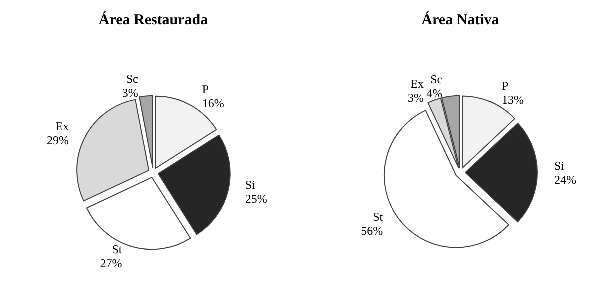 The width and height of the screenshot is (615, 288). Describe the element at coordinates (256, 199) in the screenshot. I see `data-label: 25%` at that location.